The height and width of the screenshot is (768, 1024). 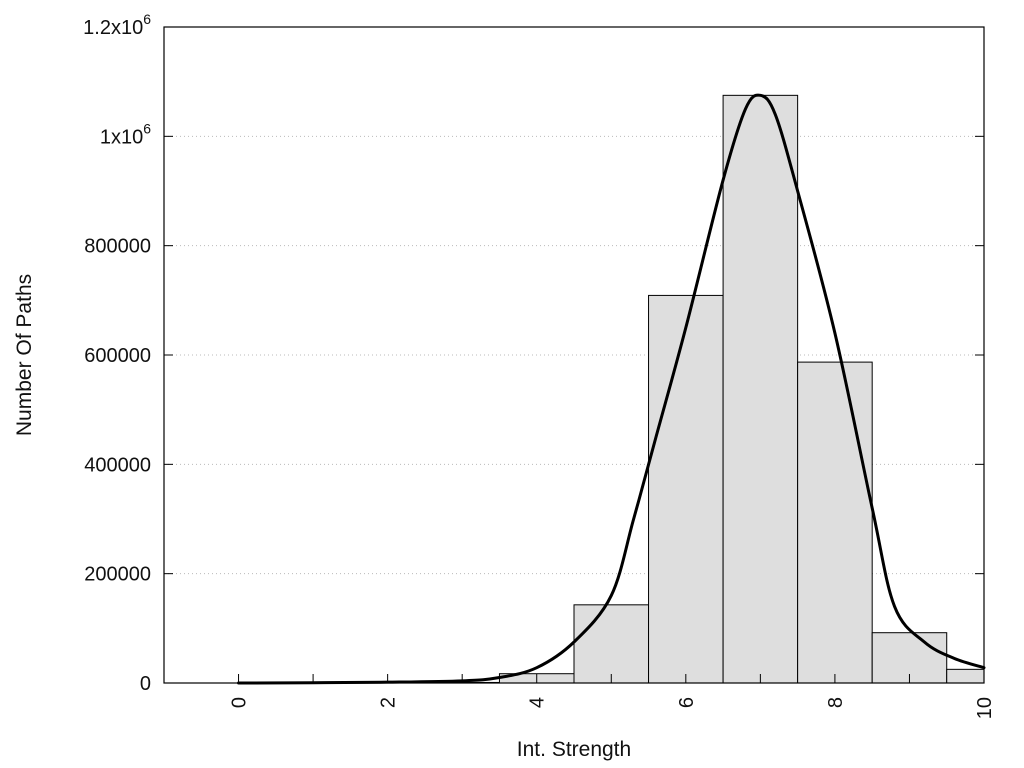 I want to click on x-tick-label: 0, so click(x=240, y=702).